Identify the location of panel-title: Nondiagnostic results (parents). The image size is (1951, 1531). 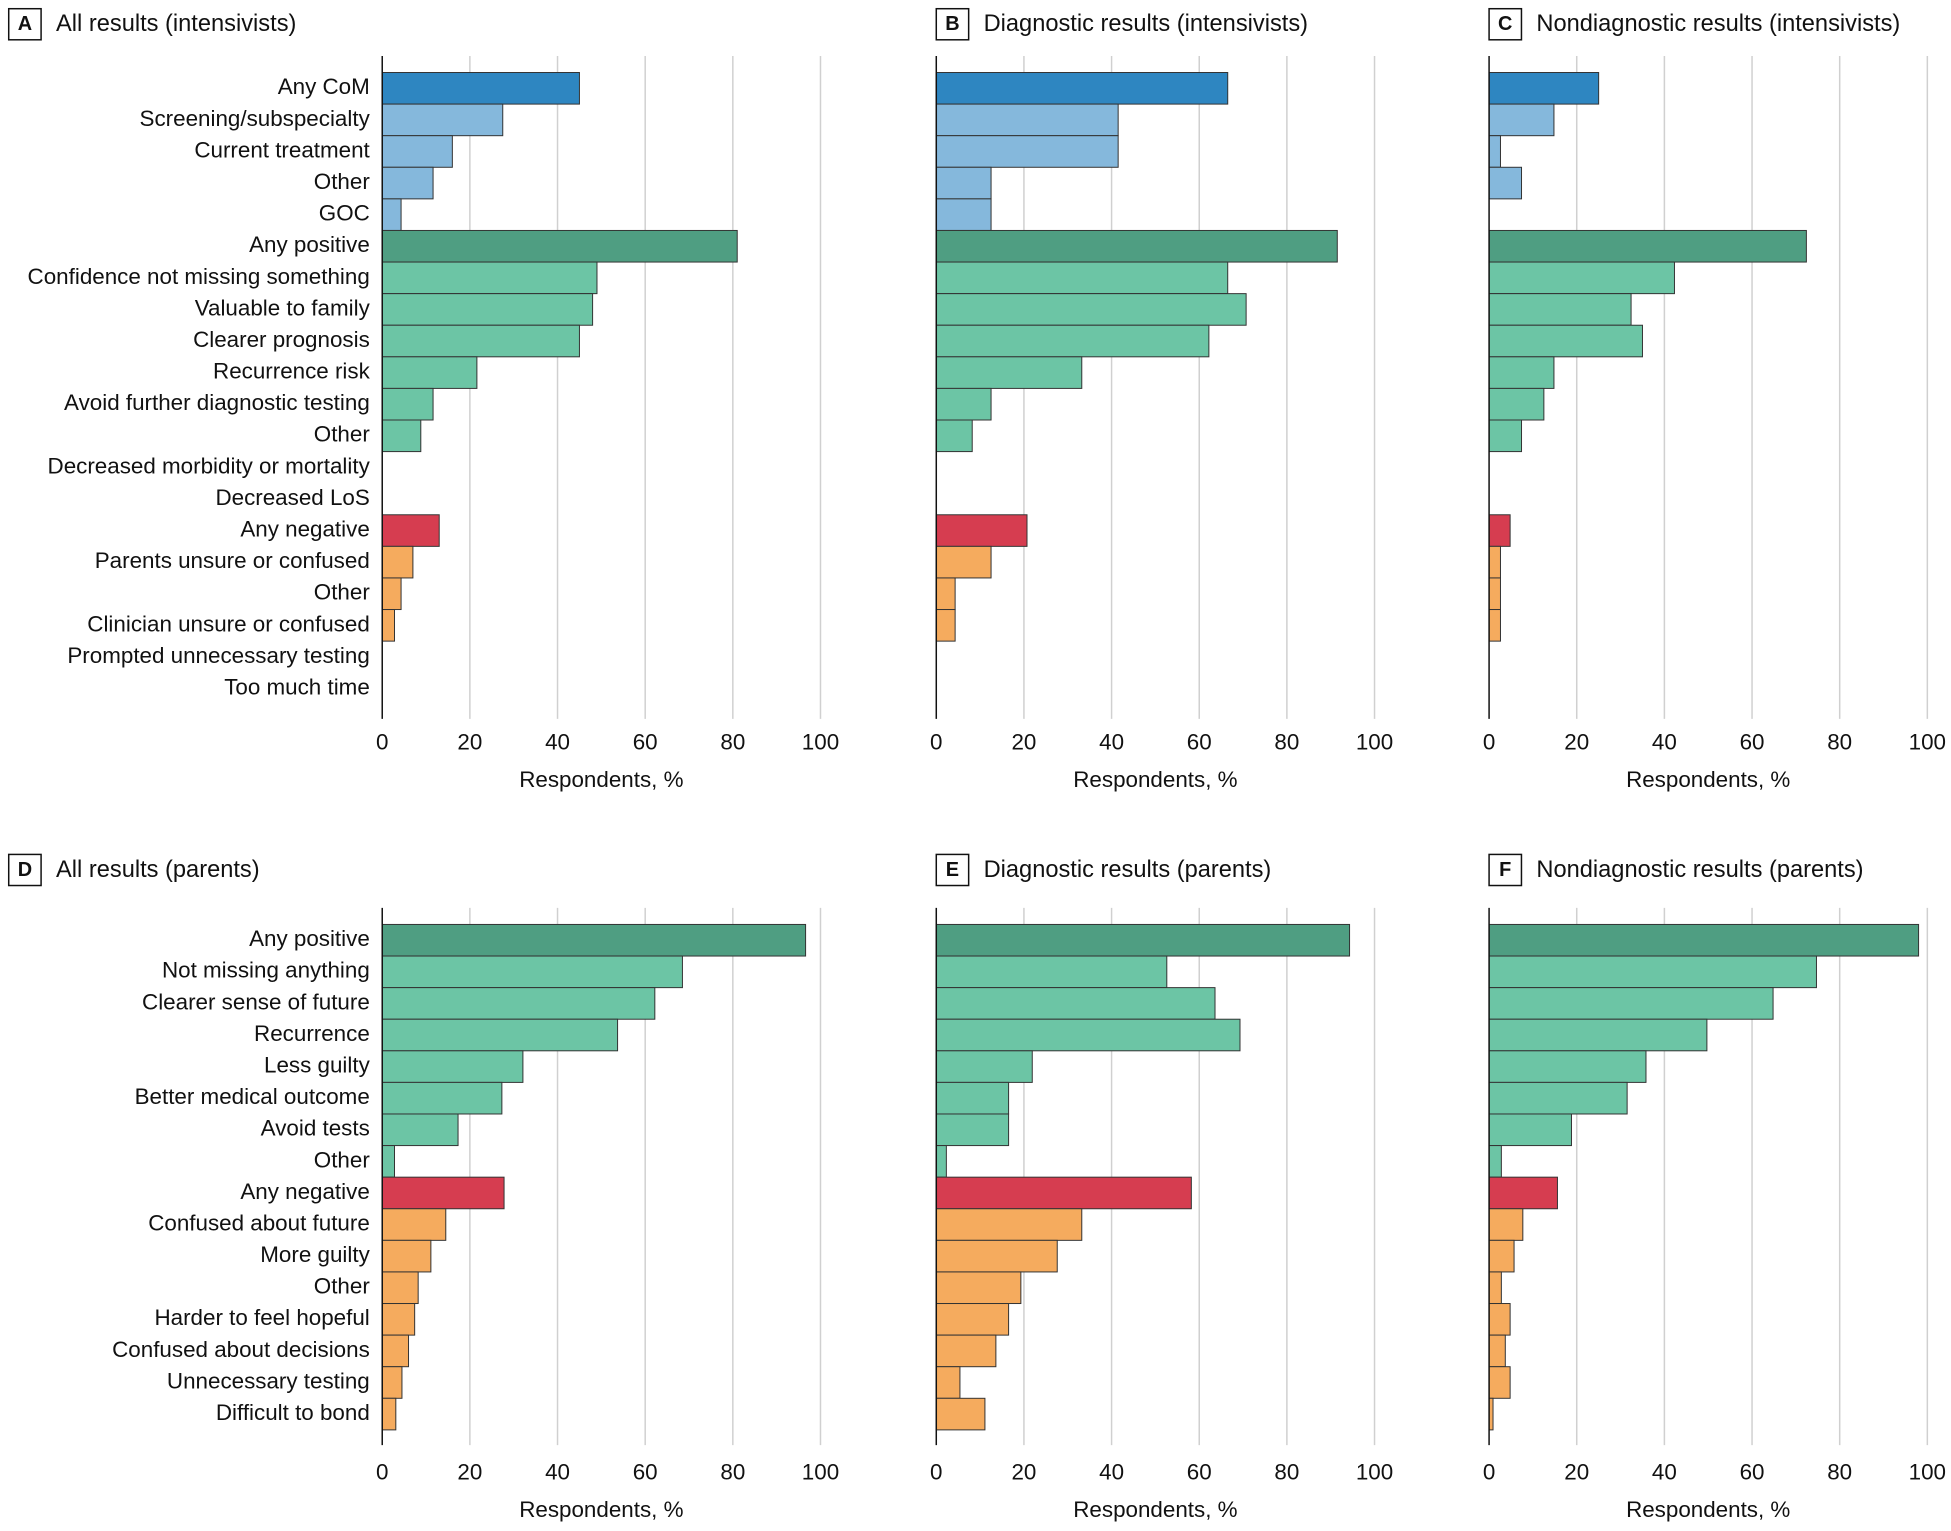
(1699, 870).